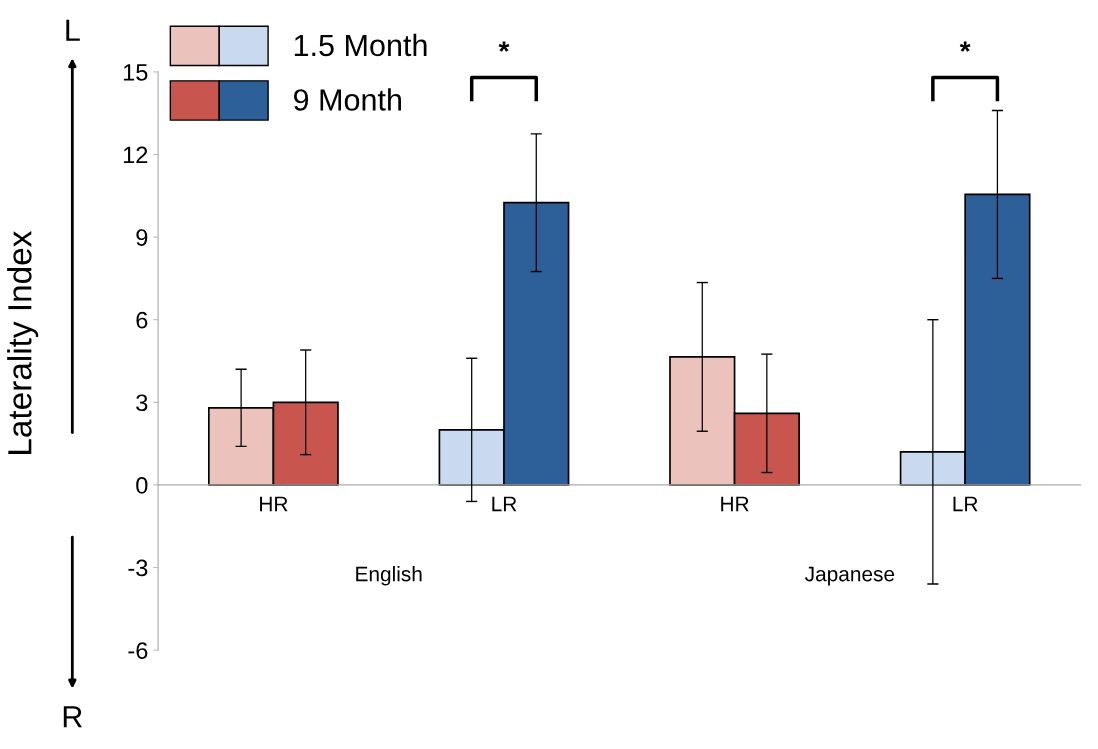 The height and width of the screenshot is (749, 1098). Describe the element at coordinates (138, 650) in the screenshot. I see `y-tick-label: -6` at that location.